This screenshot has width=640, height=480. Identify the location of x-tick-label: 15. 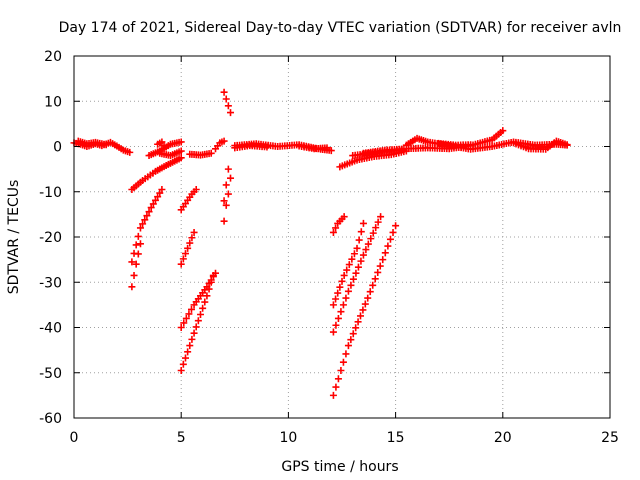
(396, 438).